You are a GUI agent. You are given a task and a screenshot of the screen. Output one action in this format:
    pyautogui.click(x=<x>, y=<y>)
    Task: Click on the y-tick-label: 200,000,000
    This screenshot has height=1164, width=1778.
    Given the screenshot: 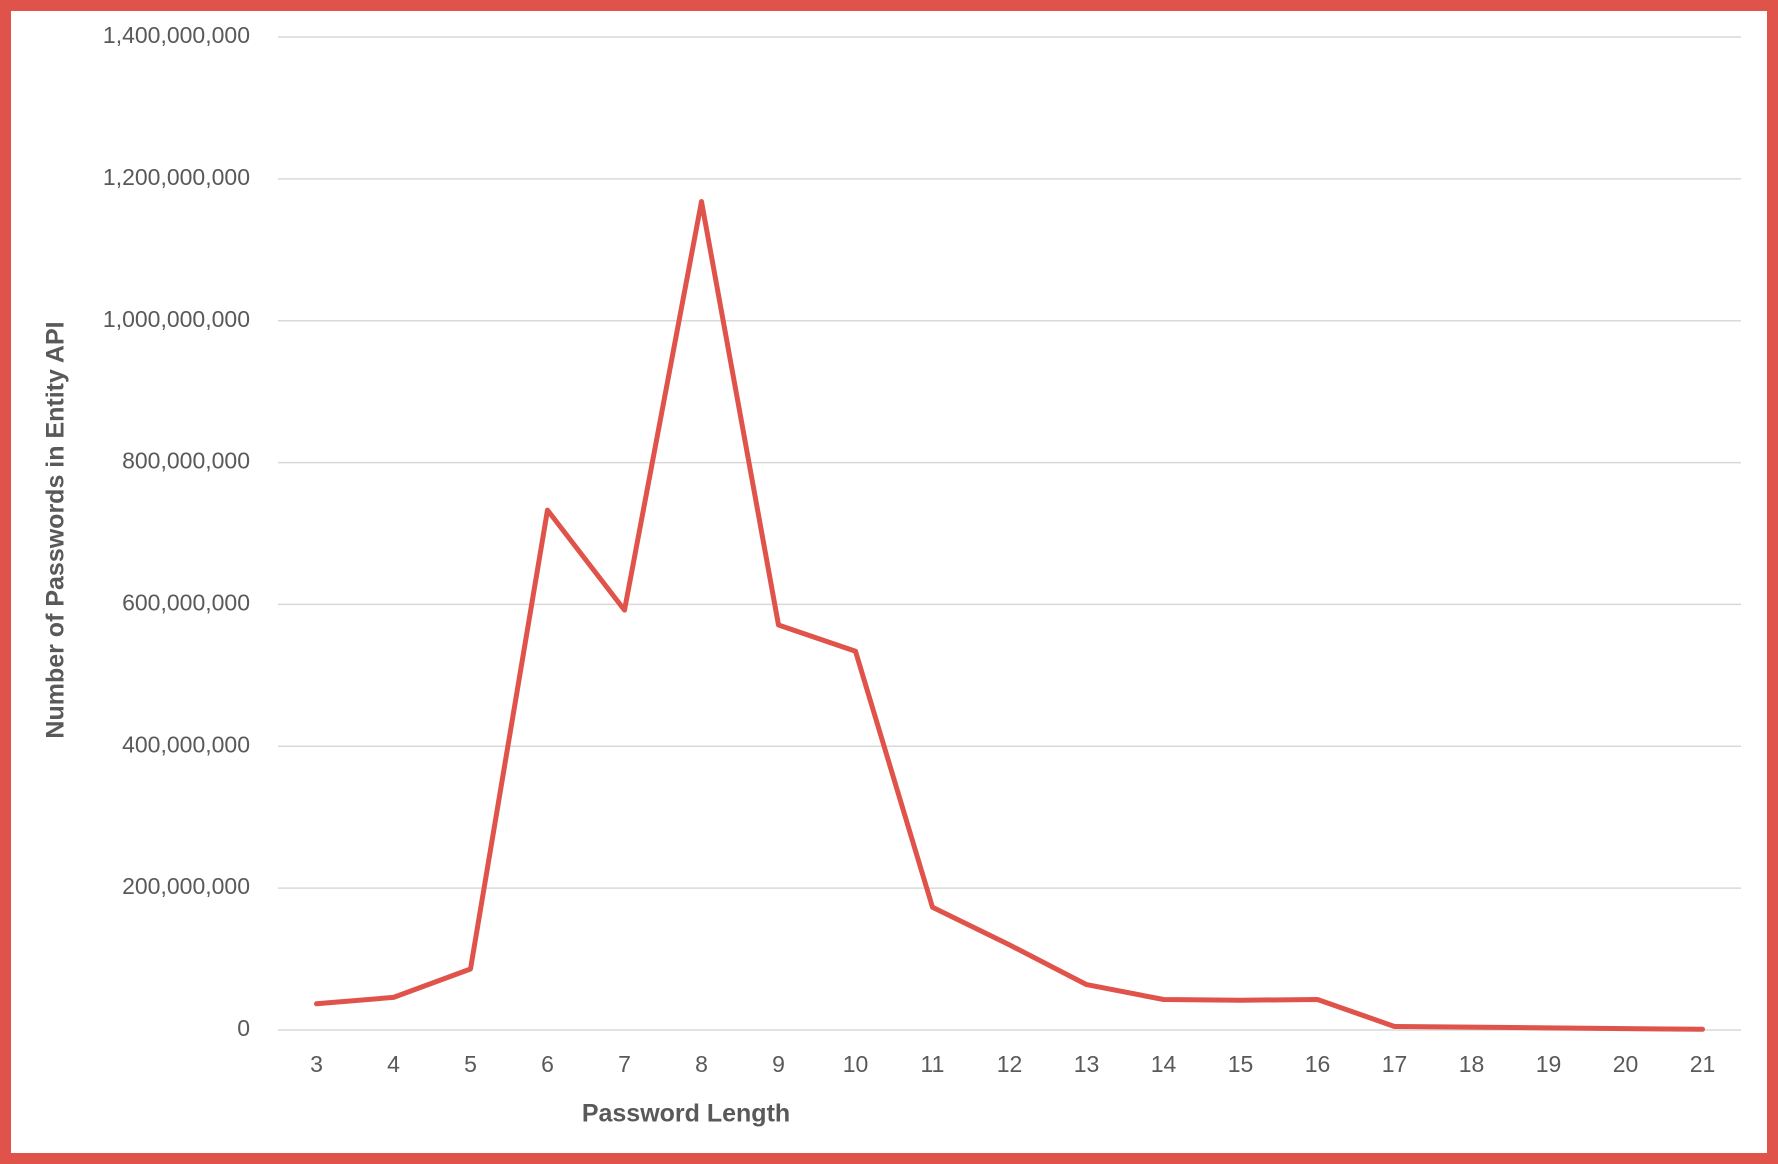 What is the action you would take?
    pyautogui.click(x=186, y=886)
    